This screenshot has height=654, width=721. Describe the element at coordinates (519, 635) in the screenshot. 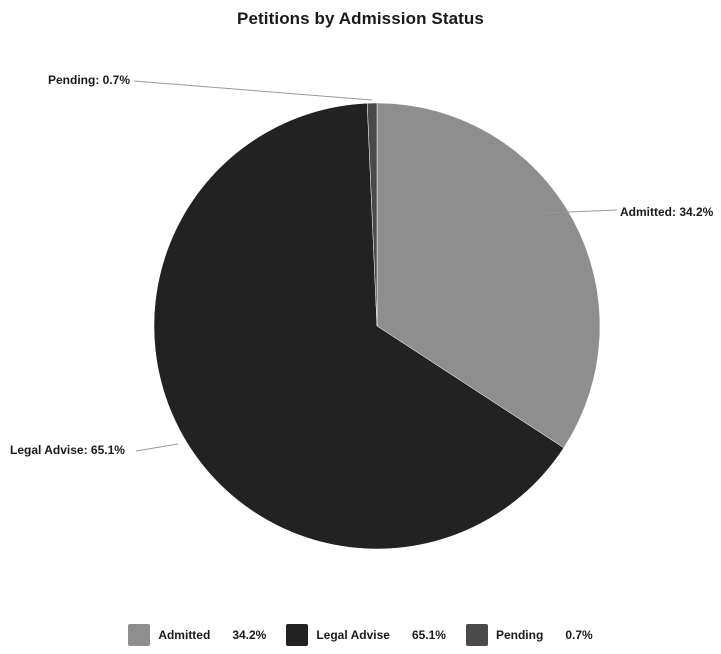

I see `legend-label-pending: Pending` at that location.